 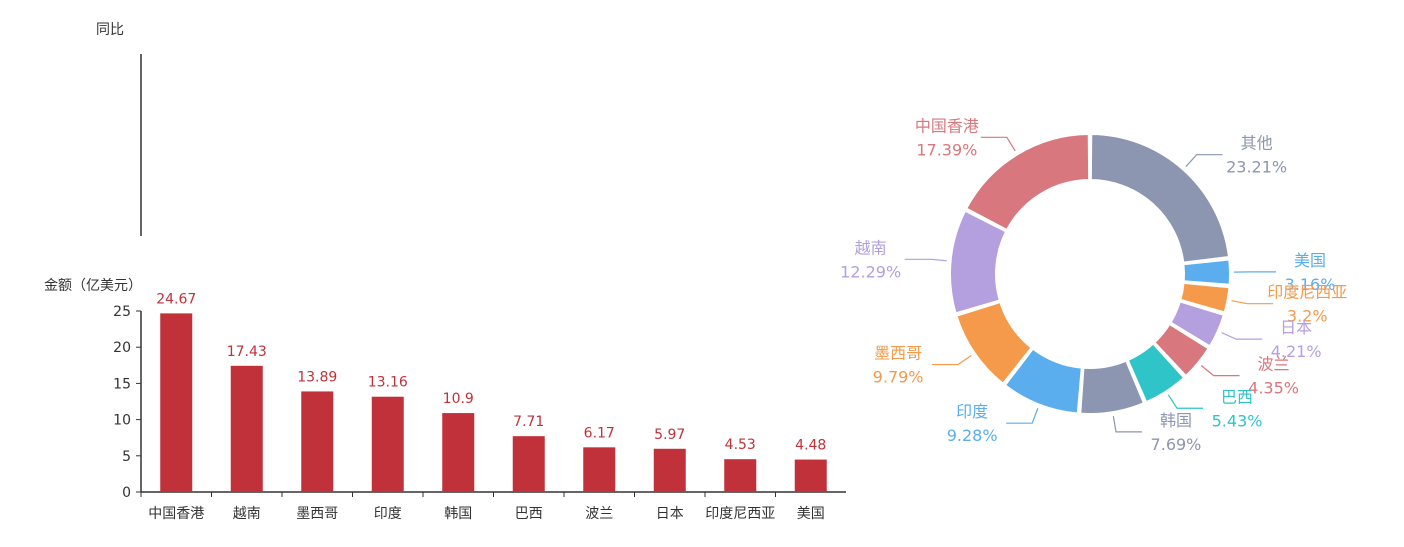 What do you see at coordinates (947, 125) in the screenshot?
I see `donut-slice-name: 中国香港` at bounding box center [947, 125].